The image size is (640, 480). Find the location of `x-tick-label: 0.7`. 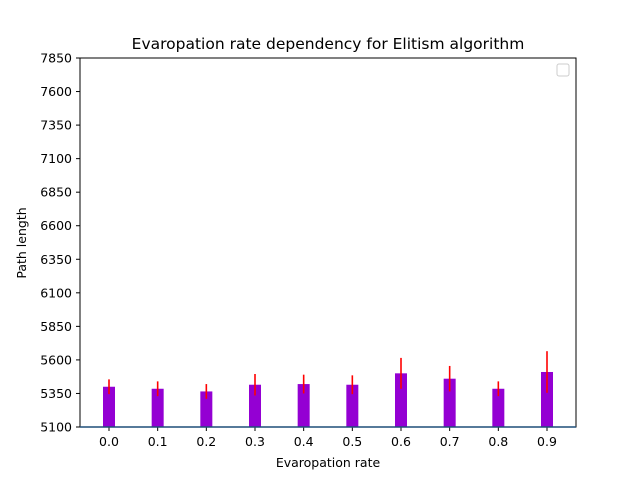

x-tick-label: 0.7 is located at coordinates (450, 441).